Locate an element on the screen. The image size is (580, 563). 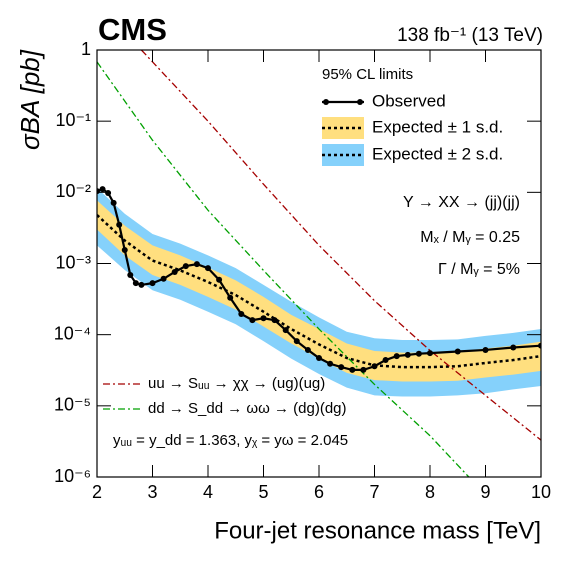
subtitle: 138 fb⁻¹ (13 TeV) is located at coordinates (470, 35).